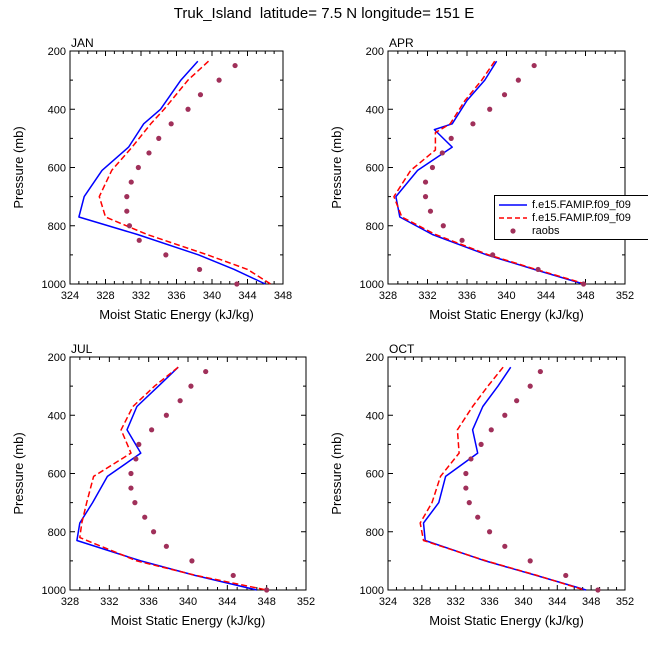 The width and height of the screenshot is (648, 648). I want to click on legend-item-model-2: f.e15.FAMIP.f09_f09, so click(571, 218).